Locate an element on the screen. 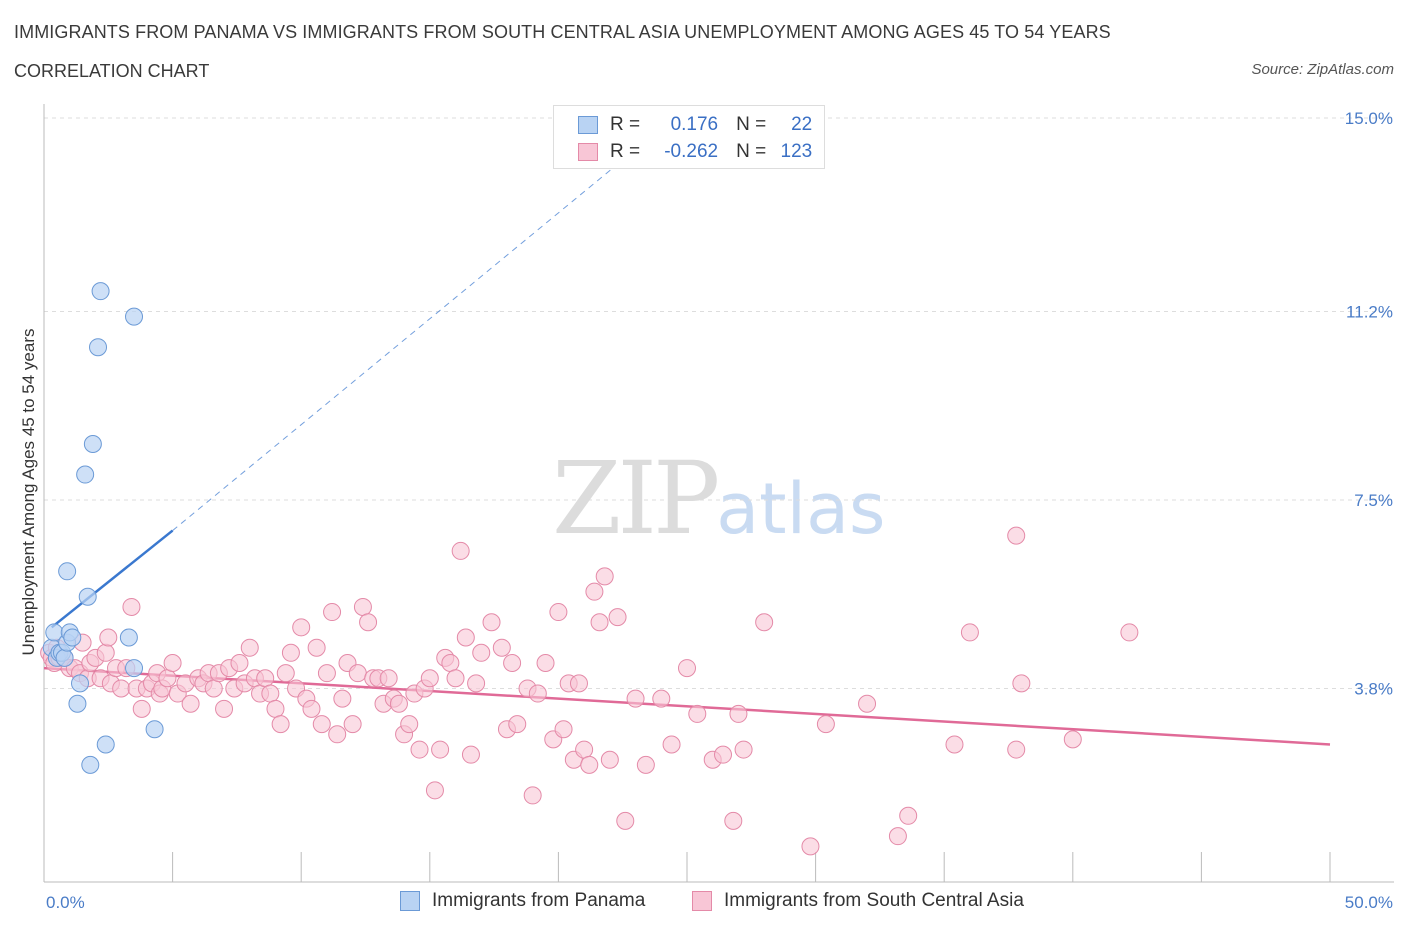 Image resolution: width=1406 pixels, height=930 pixels. legend-n-label: N = is located at coordinates (751, 124).